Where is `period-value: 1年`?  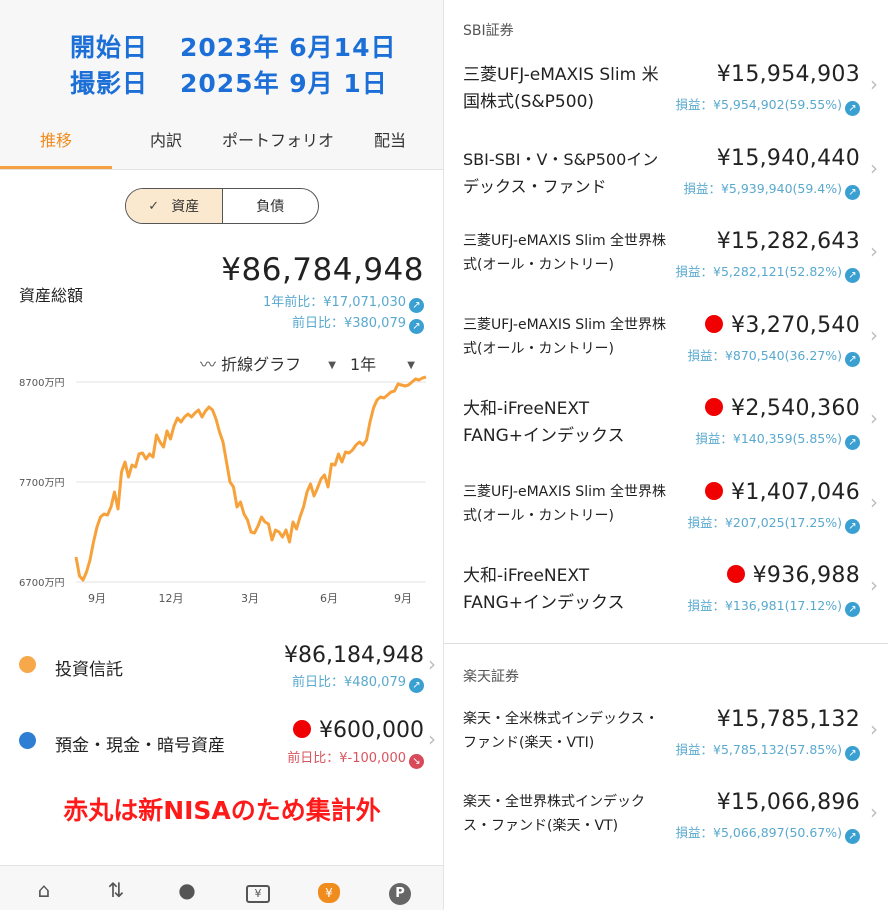 period-value: 1年 is located at coordinates (363, 364).